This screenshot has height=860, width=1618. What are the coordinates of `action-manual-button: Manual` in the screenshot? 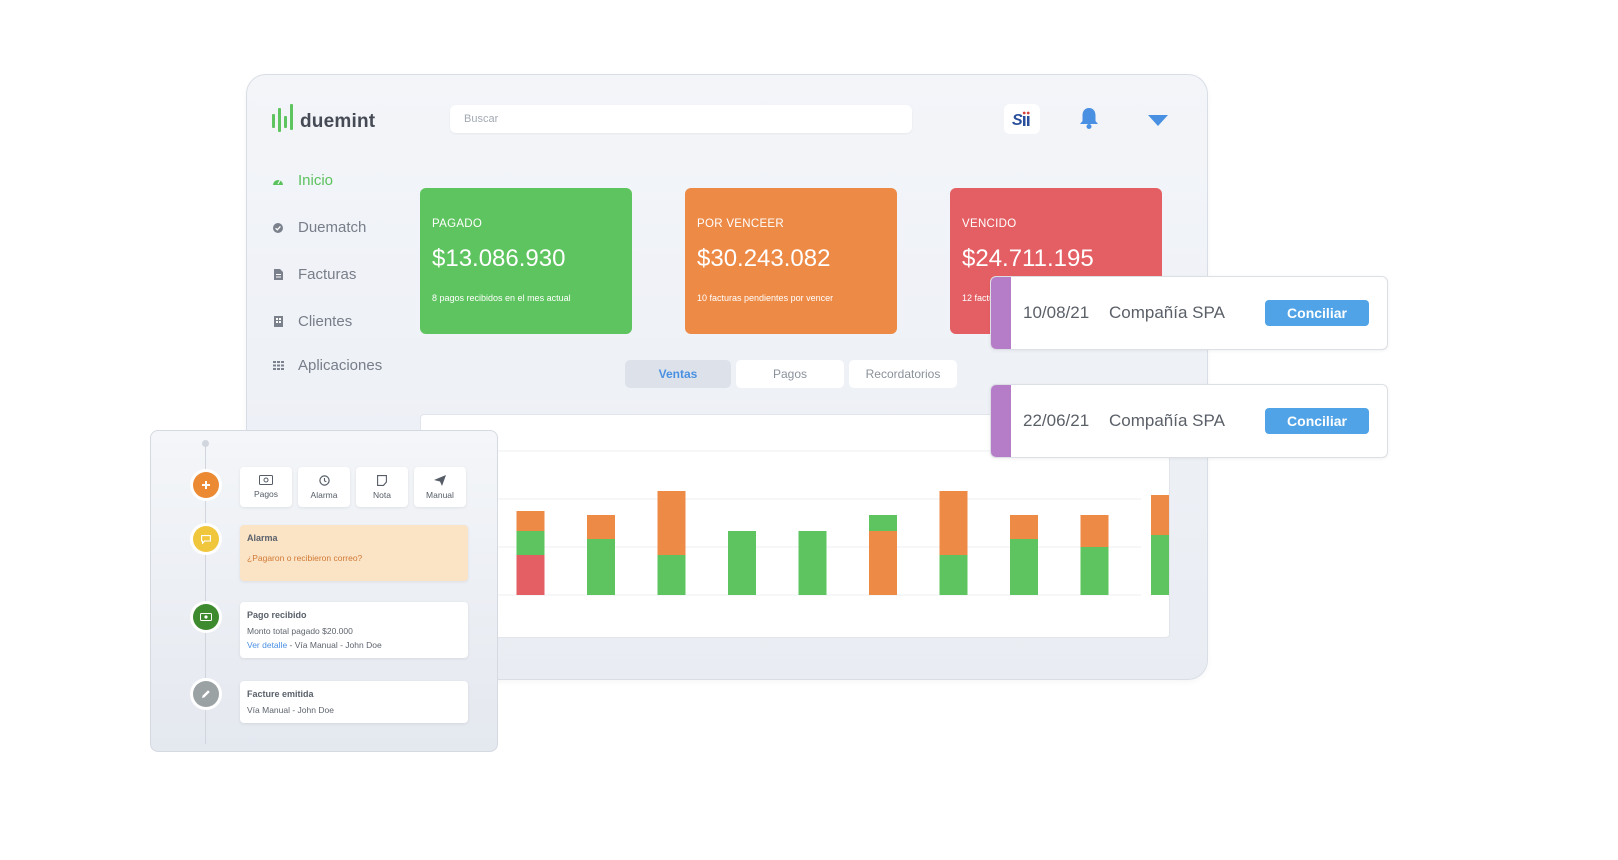 It's located at (440, 487).